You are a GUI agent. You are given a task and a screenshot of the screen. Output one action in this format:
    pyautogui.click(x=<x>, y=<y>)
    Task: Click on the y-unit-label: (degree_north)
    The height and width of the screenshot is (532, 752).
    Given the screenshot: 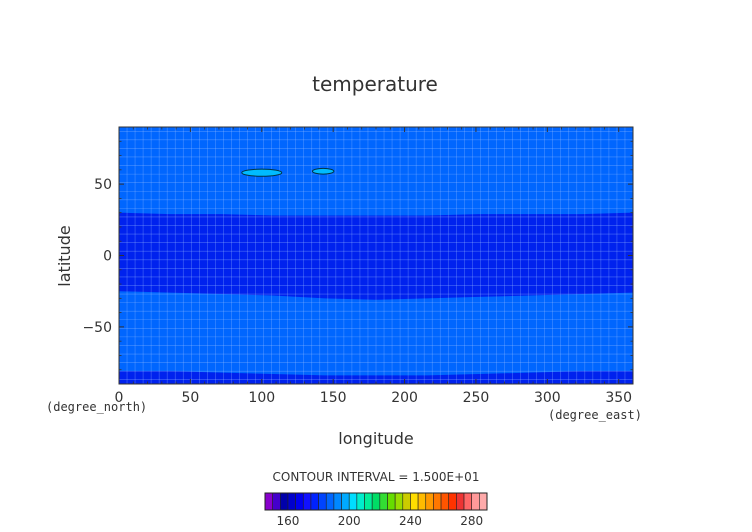 What is the action you would take?
    pyautogui.click(x=96, y=407)
    